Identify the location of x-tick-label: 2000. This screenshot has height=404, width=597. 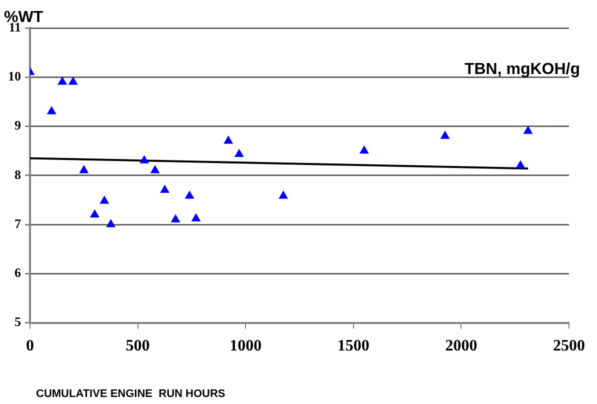
(461, 346).